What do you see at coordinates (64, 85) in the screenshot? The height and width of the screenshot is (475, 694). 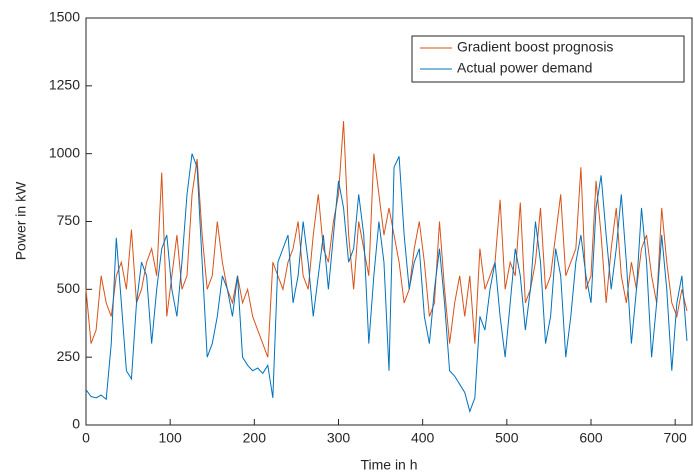 I see `y-tick-label: 1250` at bounding box center [64, 85].